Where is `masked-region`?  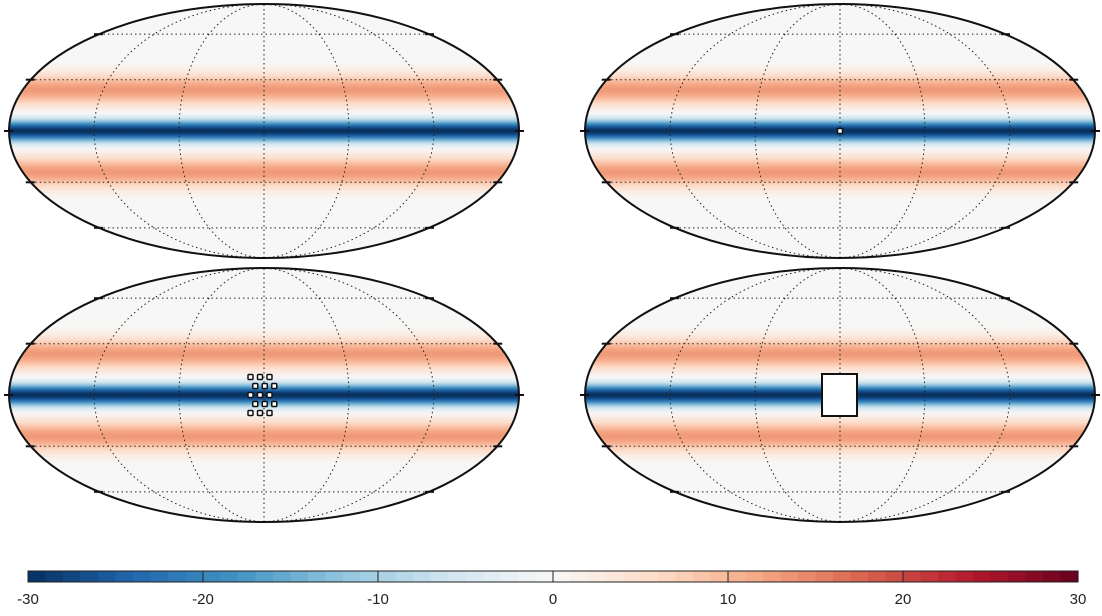 masked-region is located at coordinates (839, 395).